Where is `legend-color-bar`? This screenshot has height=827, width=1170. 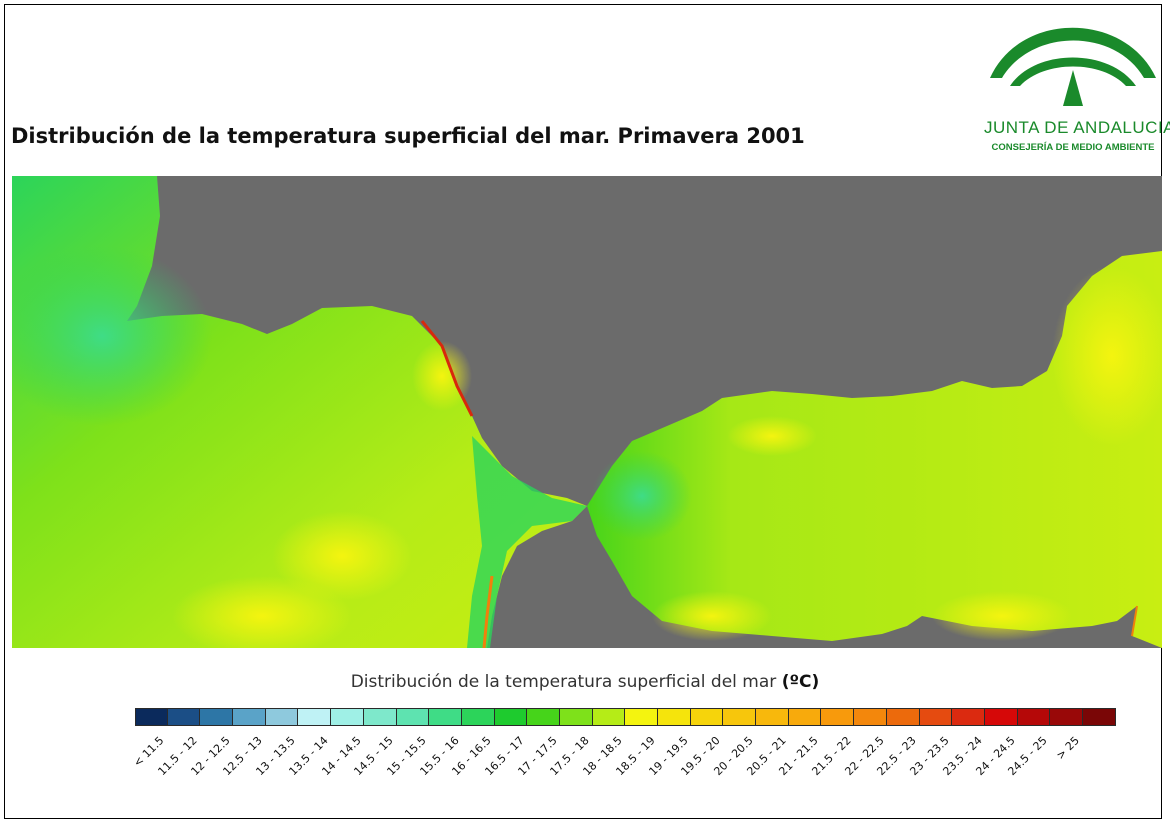 legend-color-bar is located at coordinates (625, 717).